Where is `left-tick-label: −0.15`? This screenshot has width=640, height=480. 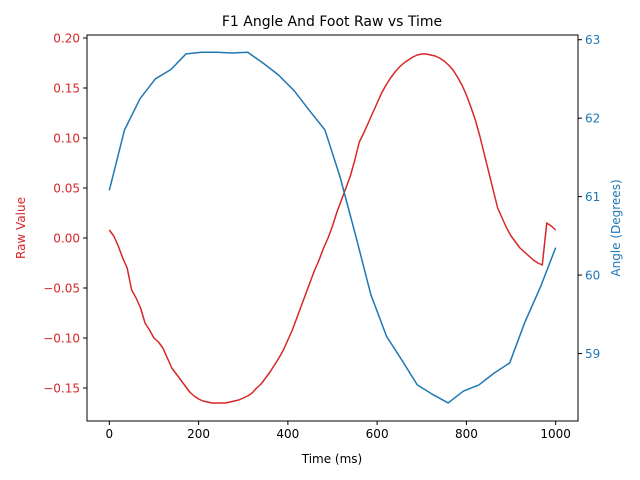 left-tick-label: −0.15 is located at coordinates (61, 389).